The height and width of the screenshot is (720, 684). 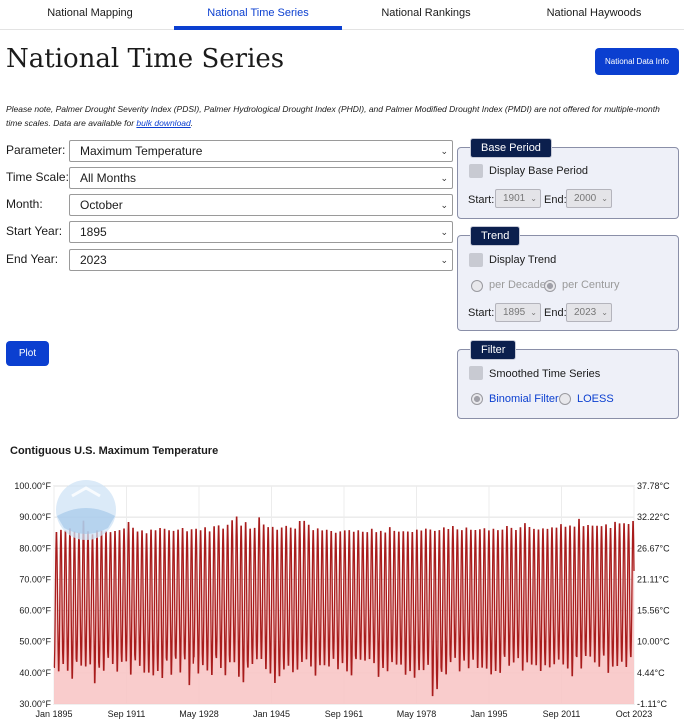 I want to click on loess-radio, so click(x=565, y=399).